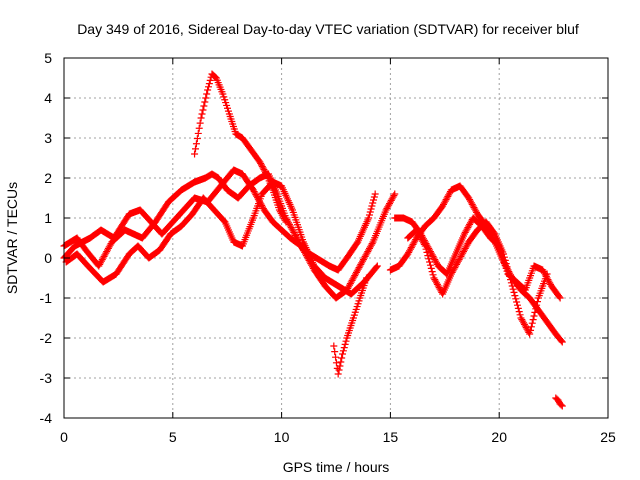  Describe the element at coordinates (46, 338) in the screenshot. I see `y-tick-label: -2` at that location.